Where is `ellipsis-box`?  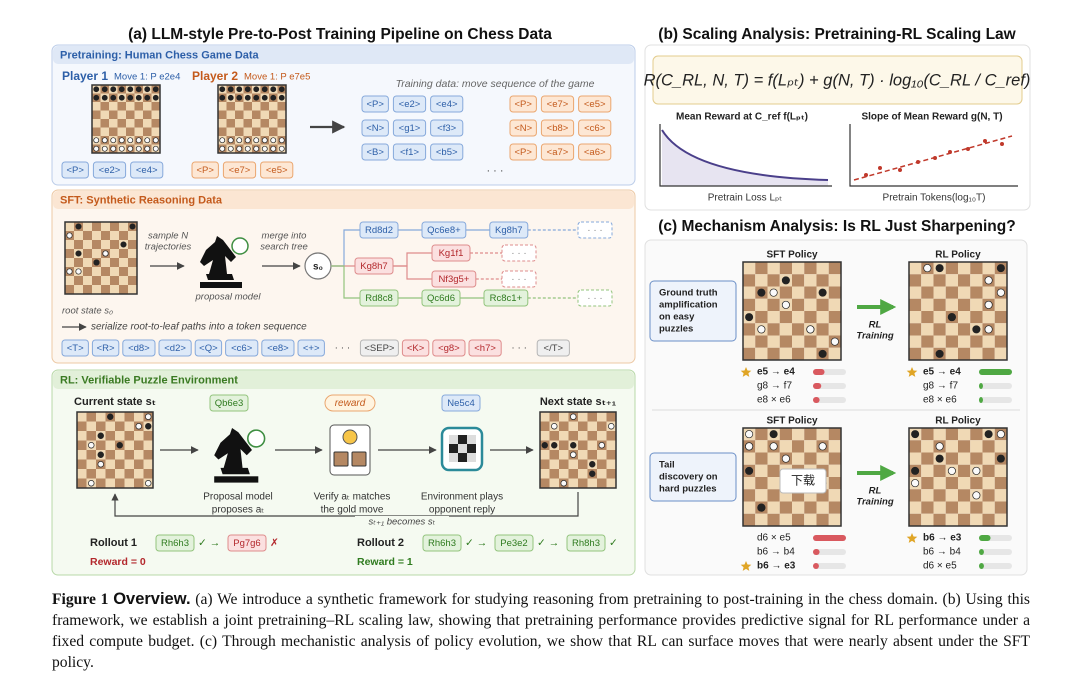
ellipsis-box is located at coordinates (519, 253).